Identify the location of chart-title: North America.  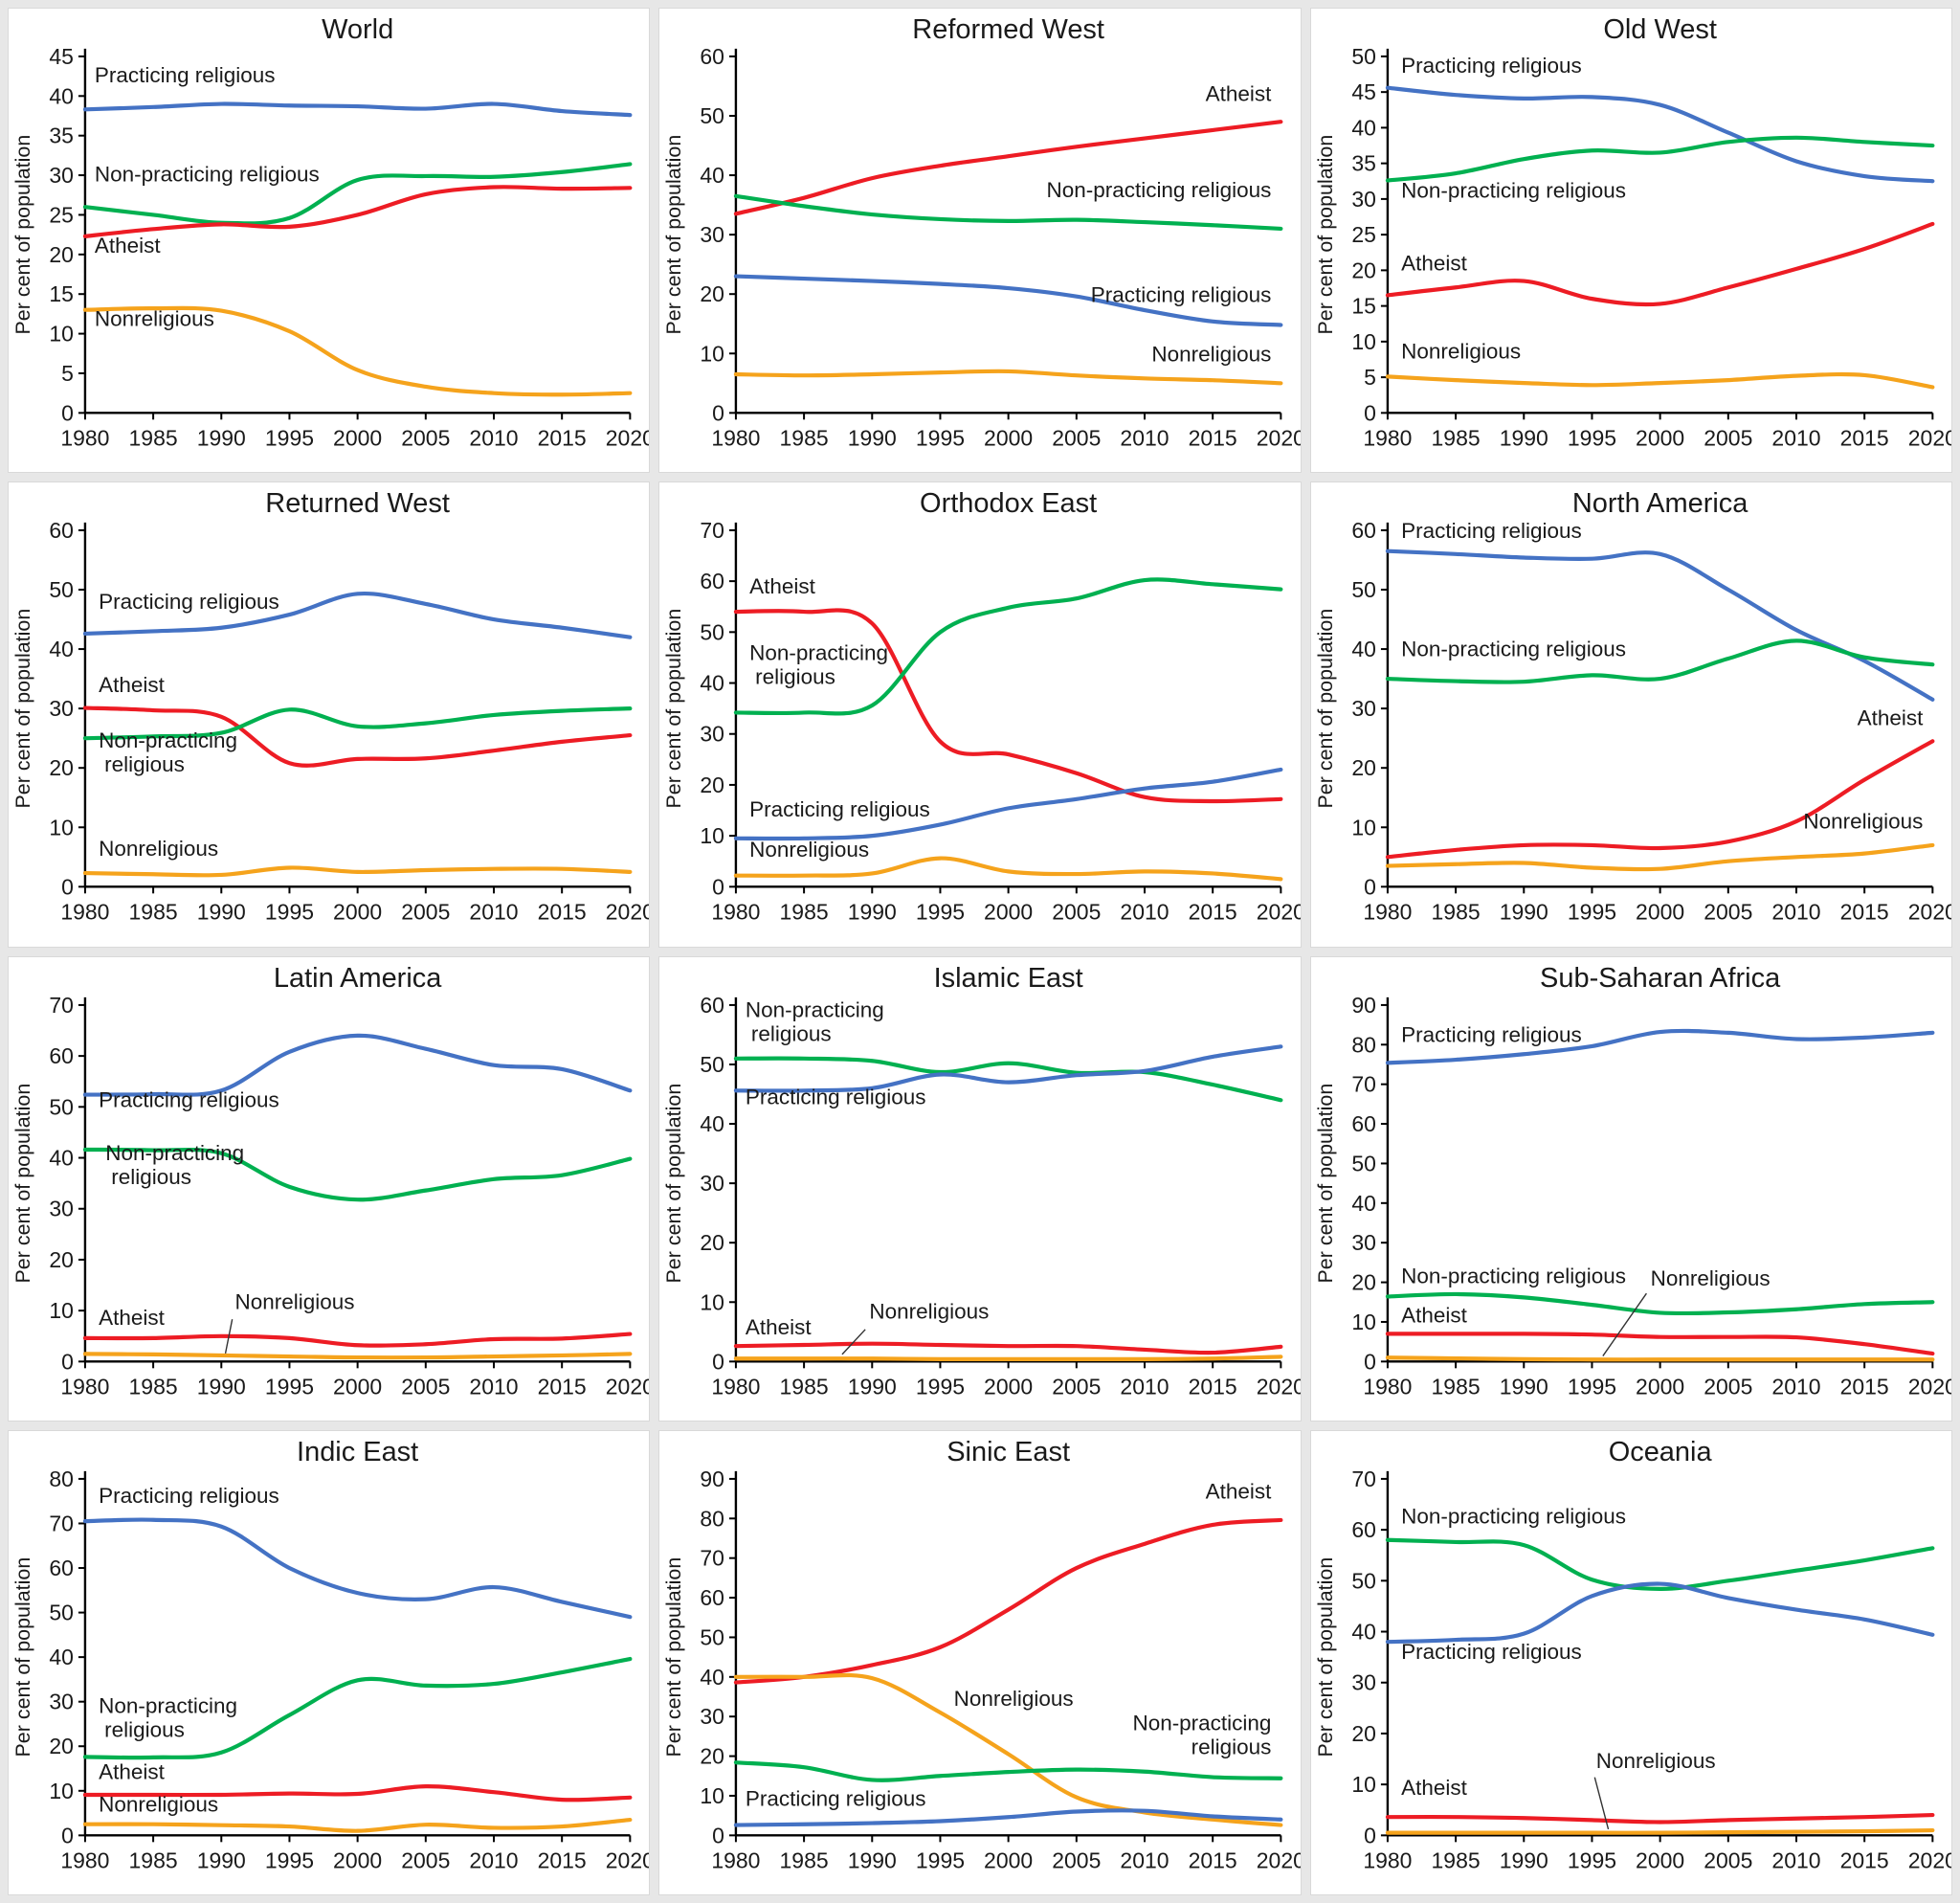
(1660, 503).